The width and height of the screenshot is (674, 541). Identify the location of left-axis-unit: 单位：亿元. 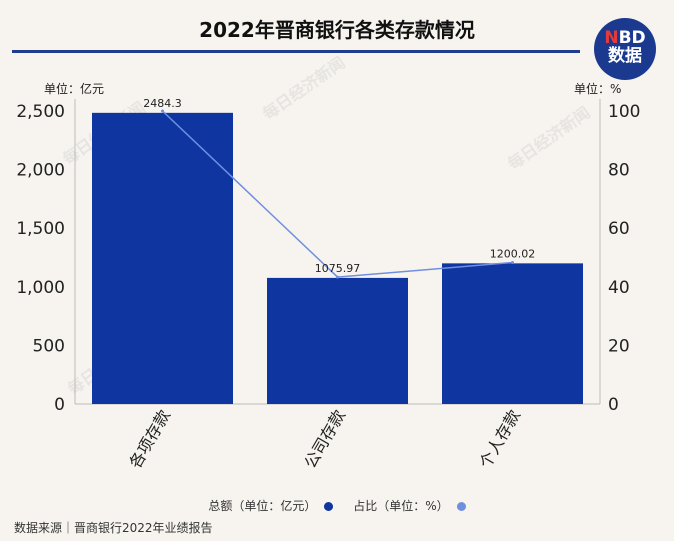
(74, 89).